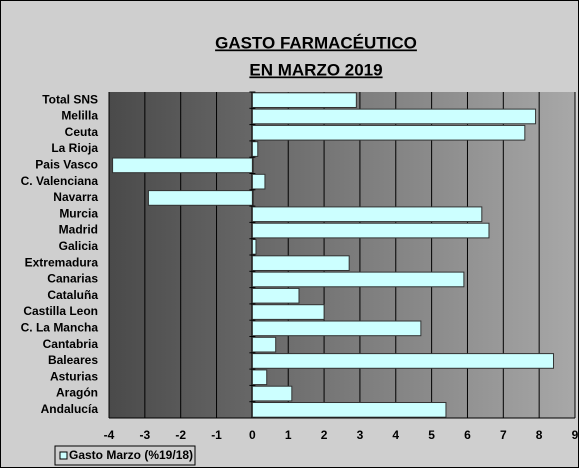 The width and height of the screenshot is (579, 468). I want to click on y-tick-label: C. Valenciana, so click(60, 181).